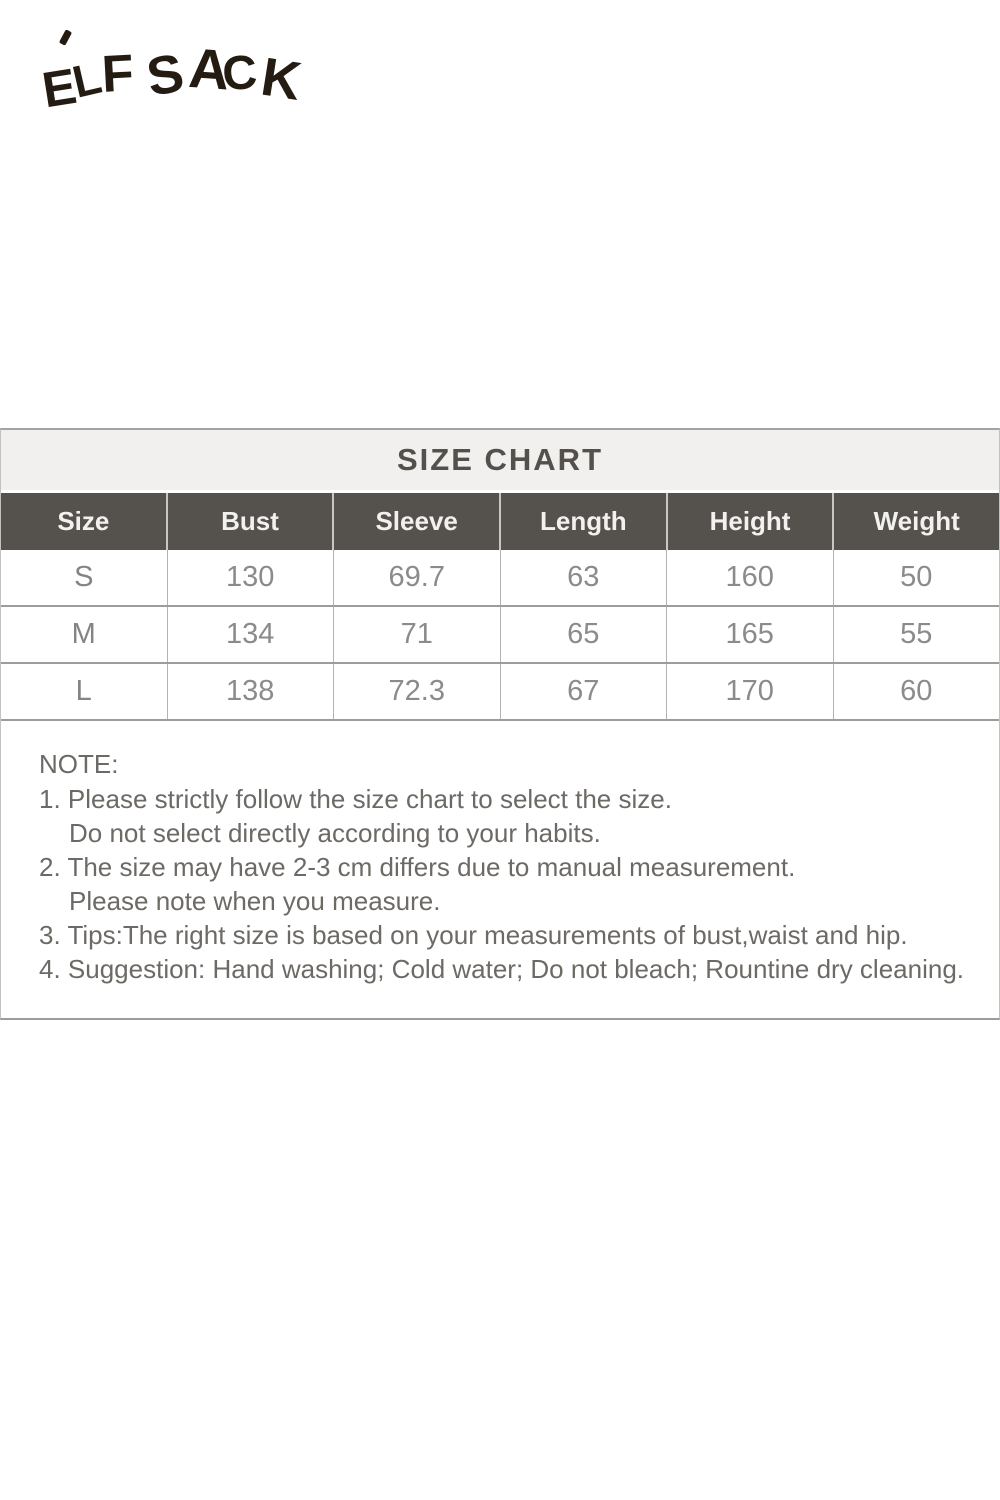 The height and width of the screenshot is (1500, 1000). Describe the element at coordinates (79, 764) in the screenshot. I see `note-heading: NOTE:` at that location.